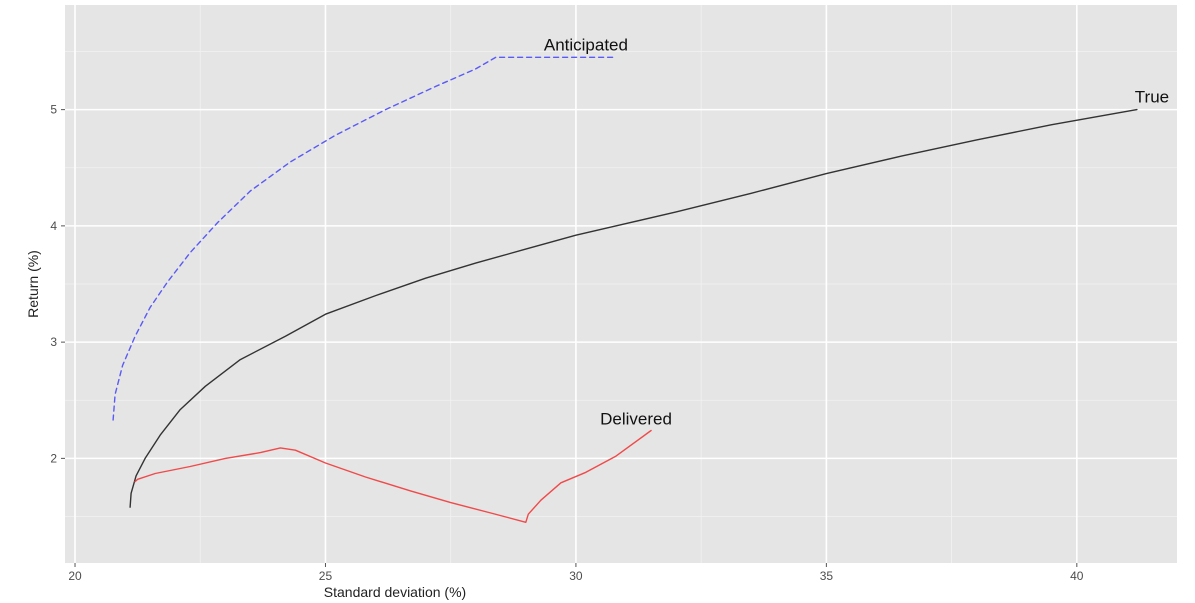 Image resolution: width=1195 pixels, height=603 pixels. I want to click on x-tick-label: 40, so click(1077, 576).